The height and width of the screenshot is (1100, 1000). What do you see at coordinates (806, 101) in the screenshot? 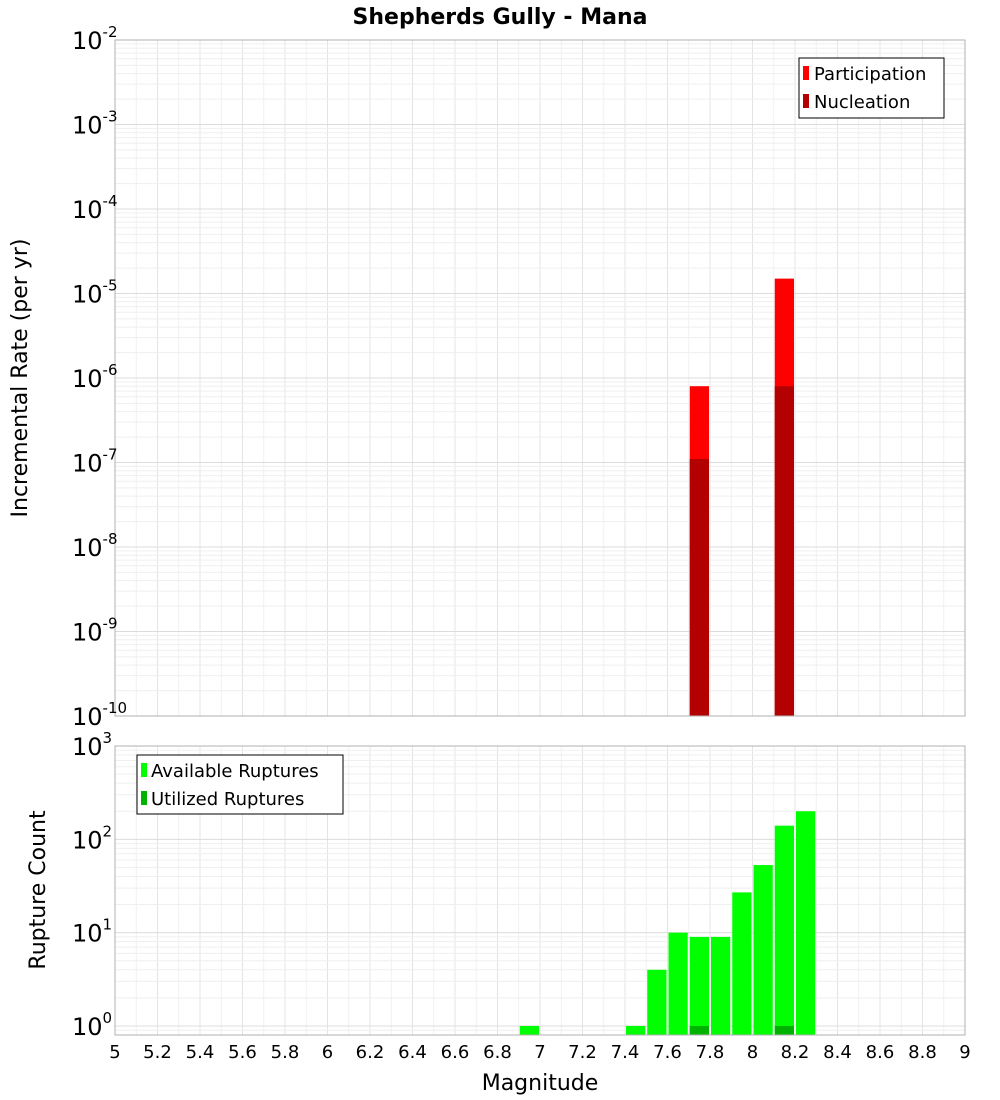
I see `legend-swatch-nucleation` at bounding box center [806, 101].